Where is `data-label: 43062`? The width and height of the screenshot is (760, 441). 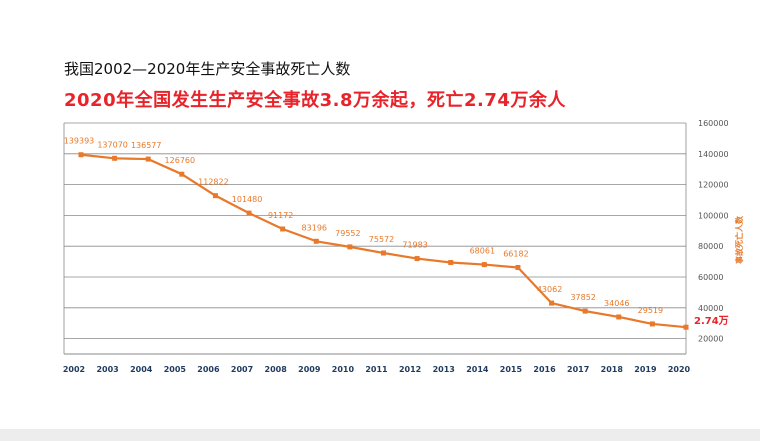
data-label: 43062 is located at coordinates (549, 289).